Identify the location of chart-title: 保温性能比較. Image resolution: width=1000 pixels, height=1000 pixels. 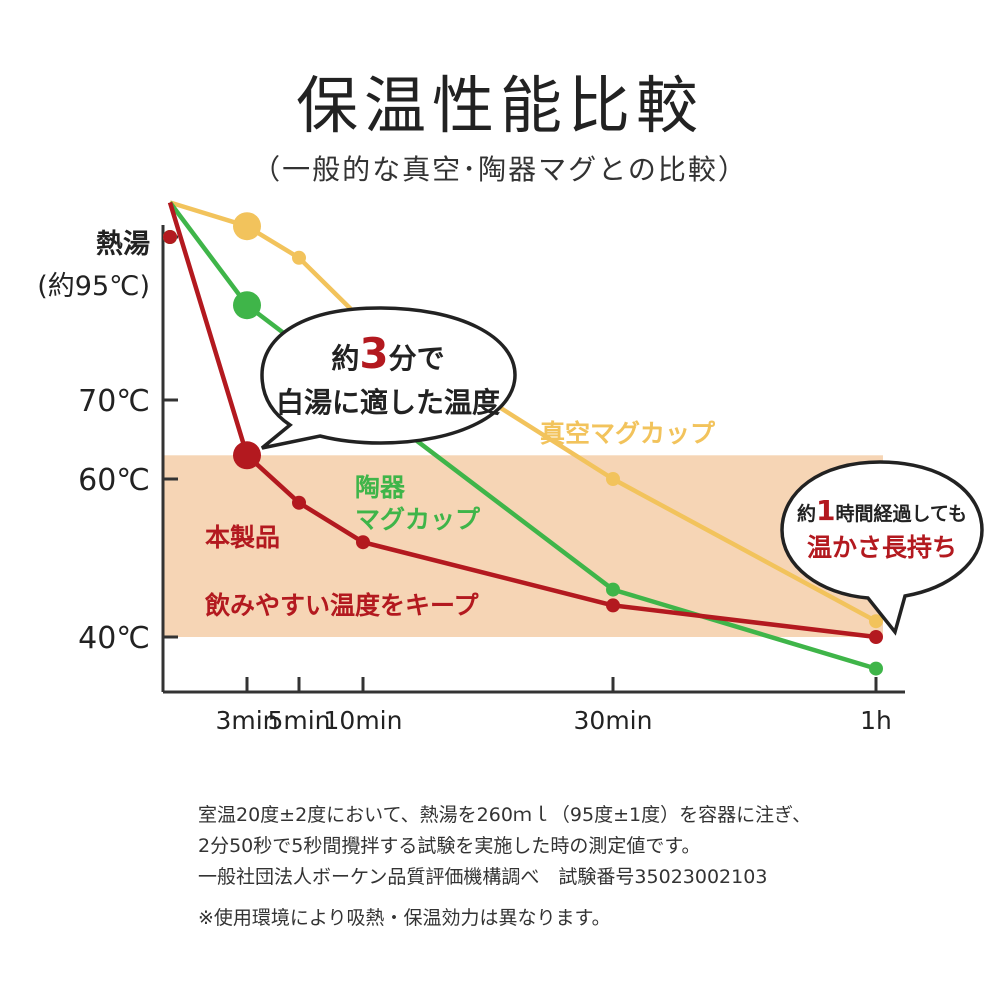
(499, 105).